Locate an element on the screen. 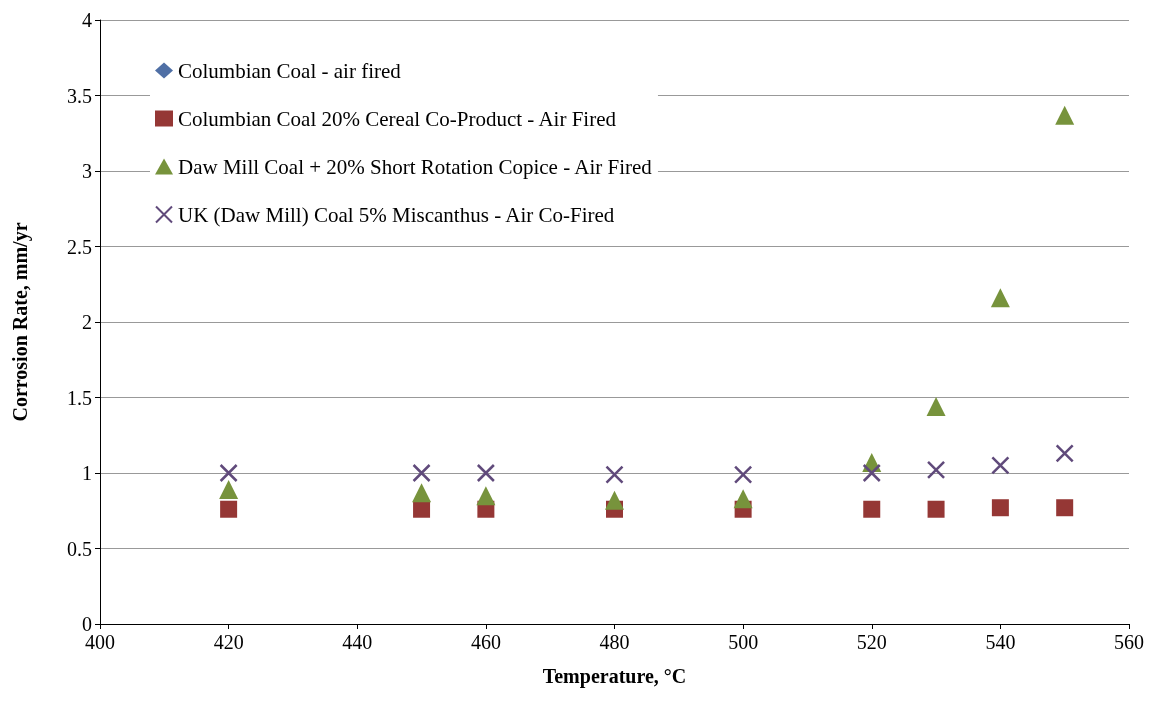 Image resolution: width=1149 pixels, height=706 pixels. x-tick-label: 480 is located at coordinates (614, 642).